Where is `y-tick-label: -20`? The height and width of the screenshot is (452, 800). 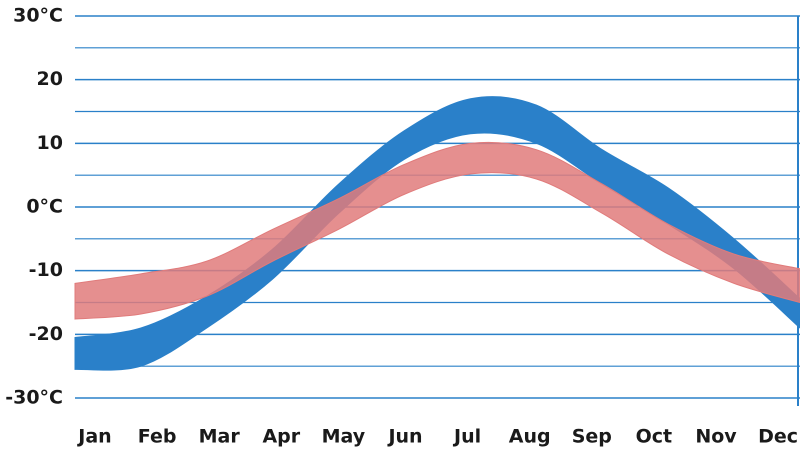 y-tick-label: -20 is located at coordinates (46, 334).